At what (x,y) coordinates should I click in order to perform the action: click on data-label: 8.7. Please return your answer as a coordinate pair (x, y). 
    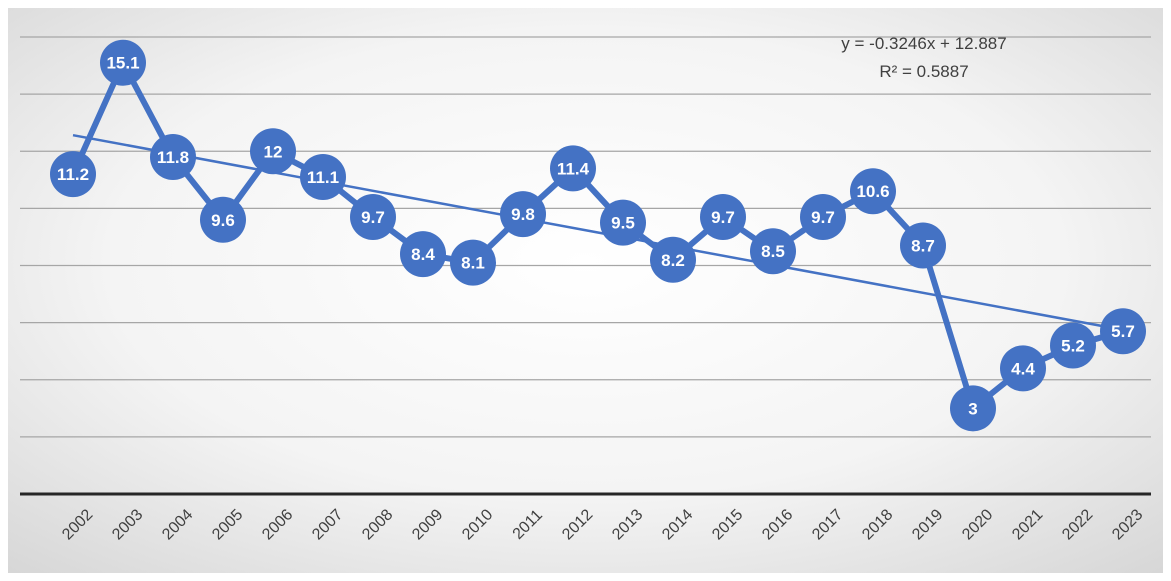
    Looking at the image, I should click on (923, 246).